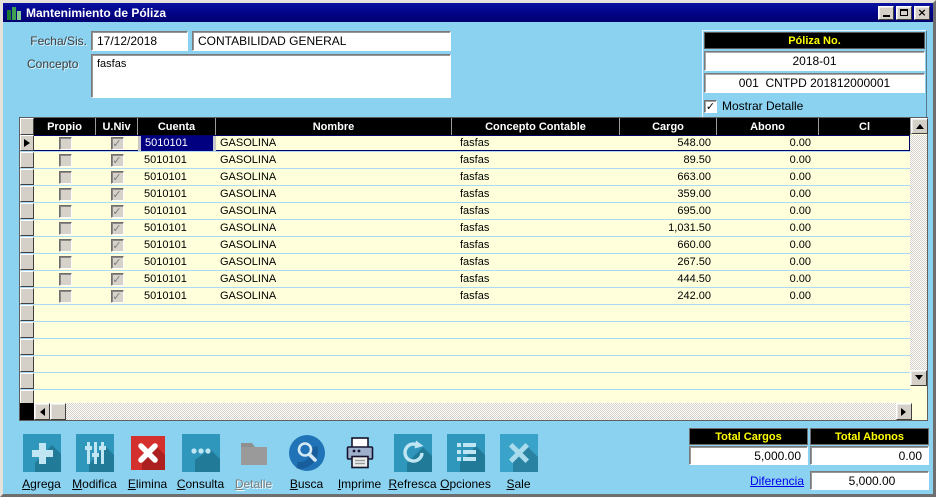 This screenshot has height=497, width=936. I want to click on vscroll-down-button, so click(918, 378).